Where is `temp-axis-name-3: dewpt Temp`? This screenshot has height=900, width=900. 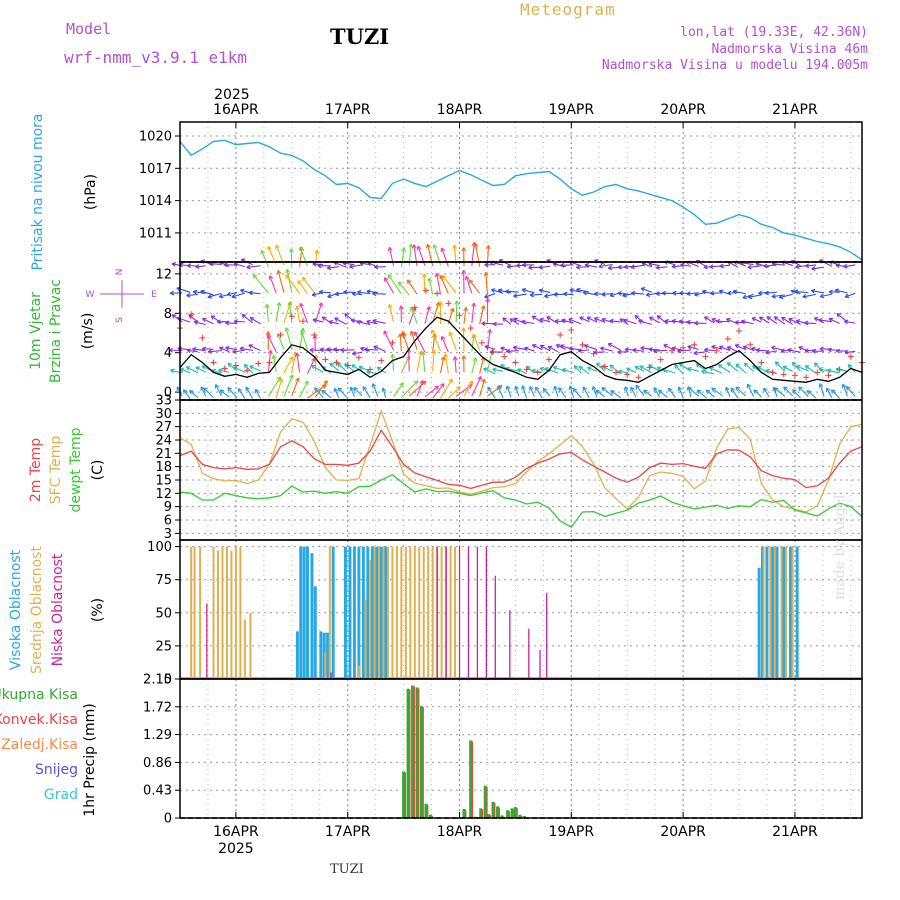
temp-axis-name-3: dewpt Temp is located at coordinates (76, 469).